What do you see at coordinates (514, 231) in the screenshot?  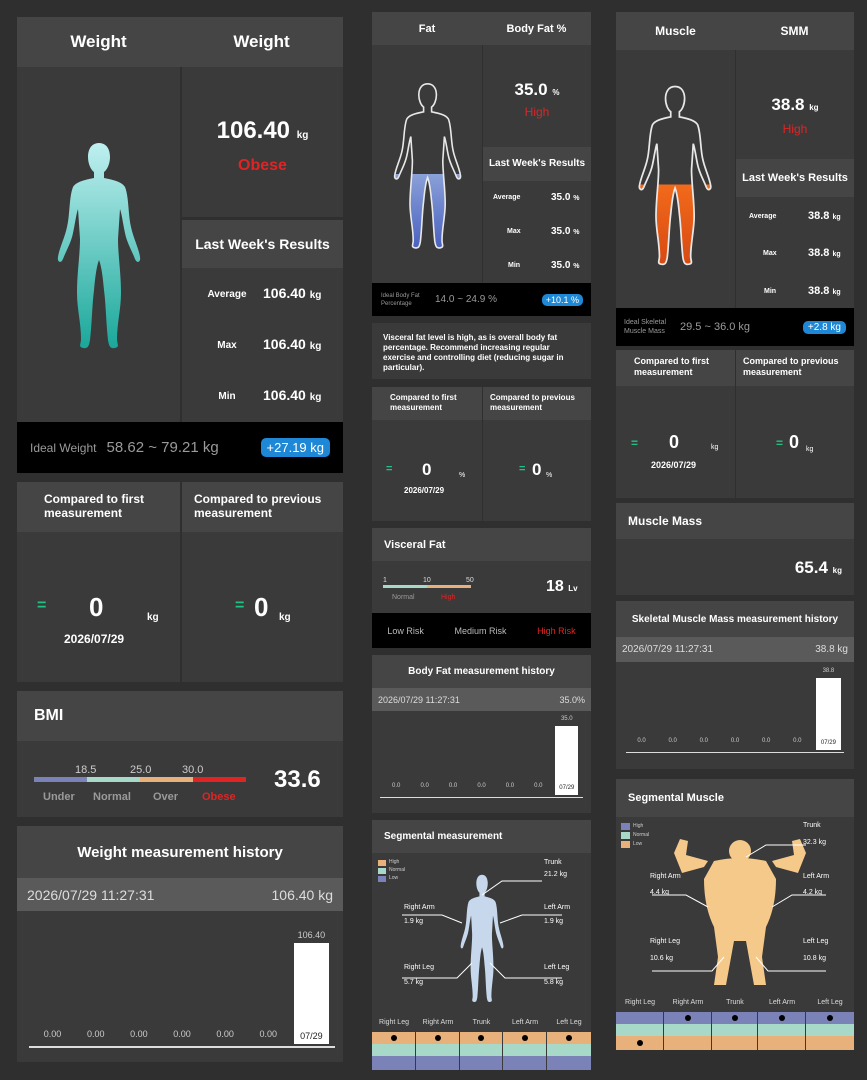 I see `fat-max-label: Max` at bounding box center [514, 231].